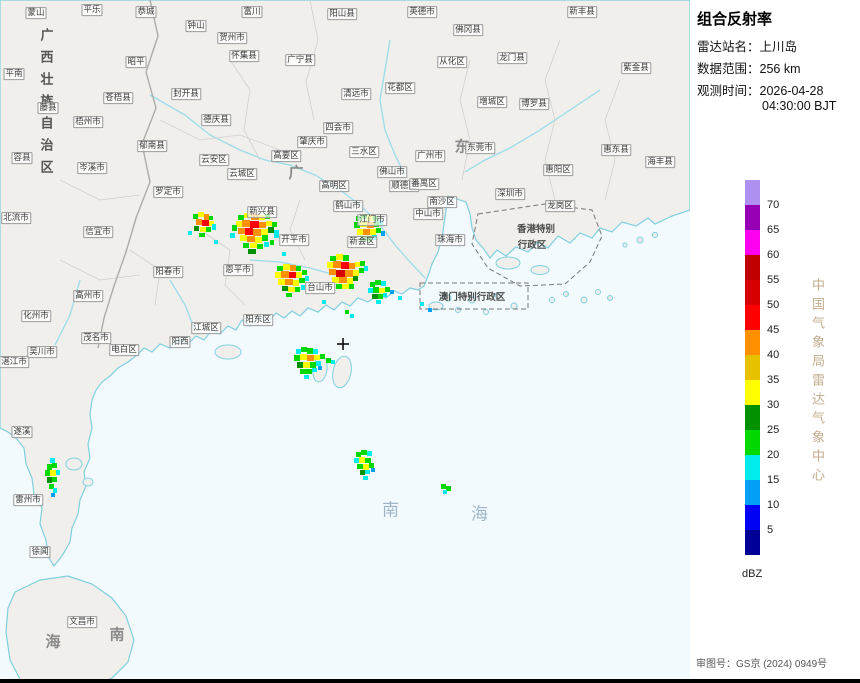 The image size is (860, 683). Describe the element at coordinates (817, 382) in the screenshot. I see `cma-watermark: 中国气象局雷达气象中心` at that location.